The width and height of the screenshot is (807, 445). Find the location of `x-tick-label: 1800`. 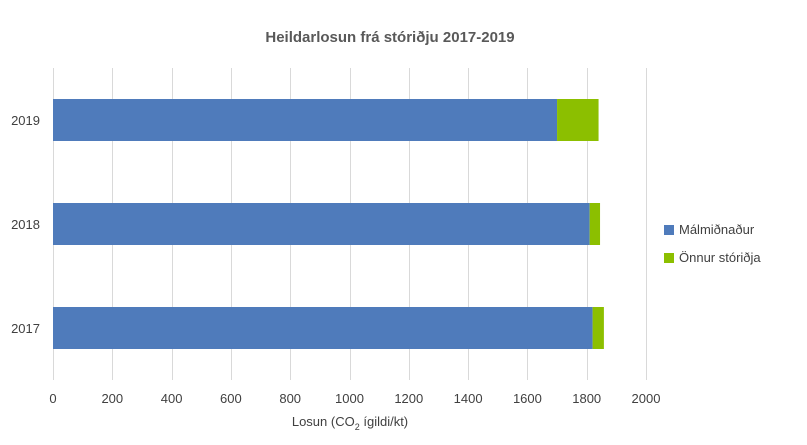

x-tick-label: 1800 is located at coordinates (586, 398).